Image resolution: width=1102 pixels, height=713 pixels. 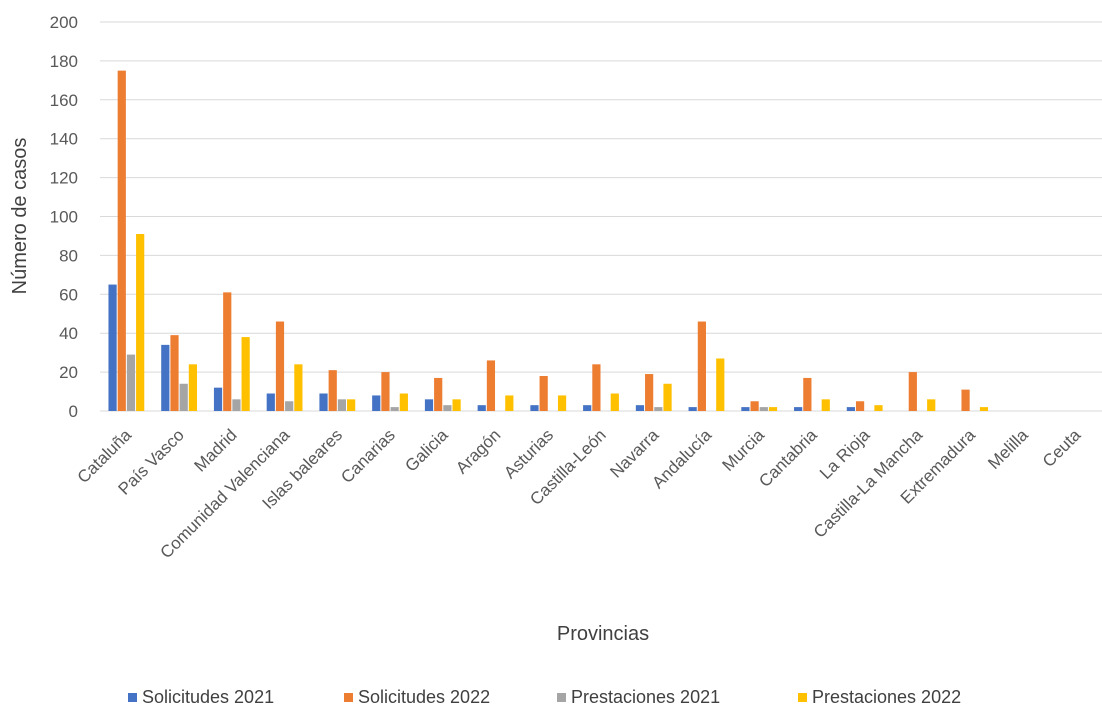 I want to click on y-axis-ticks: 0 20 40 60 80 100 120 140 160 180 200, so click(x=64, y=217).